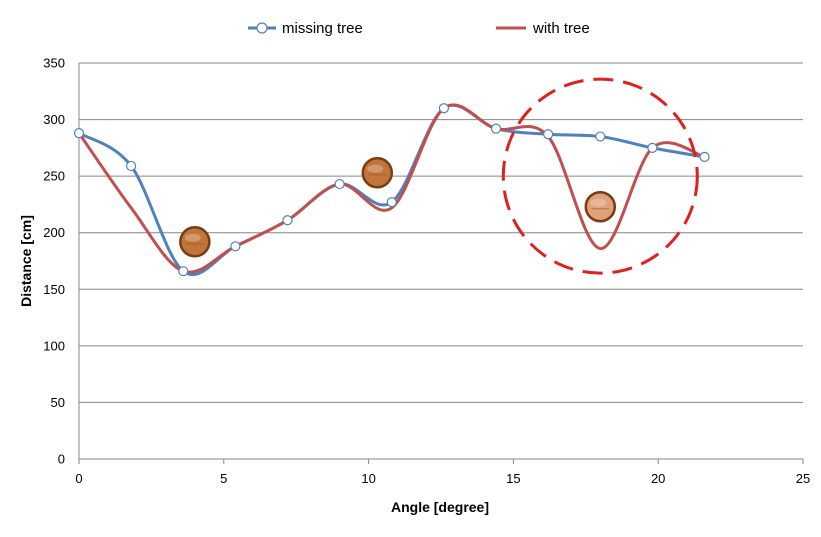 Image resolution: width=821 pixels, height=537 pixels. What do you see at coordinates (26, 261) in the screenshot?
I see `y-axis-title: Distance [cm]` at bounding box center [26, 261].